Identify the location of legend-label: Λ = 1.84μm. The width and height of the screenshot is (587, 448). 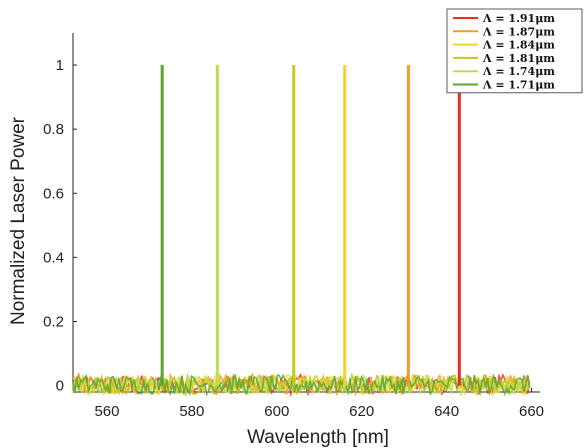
(518, 45).